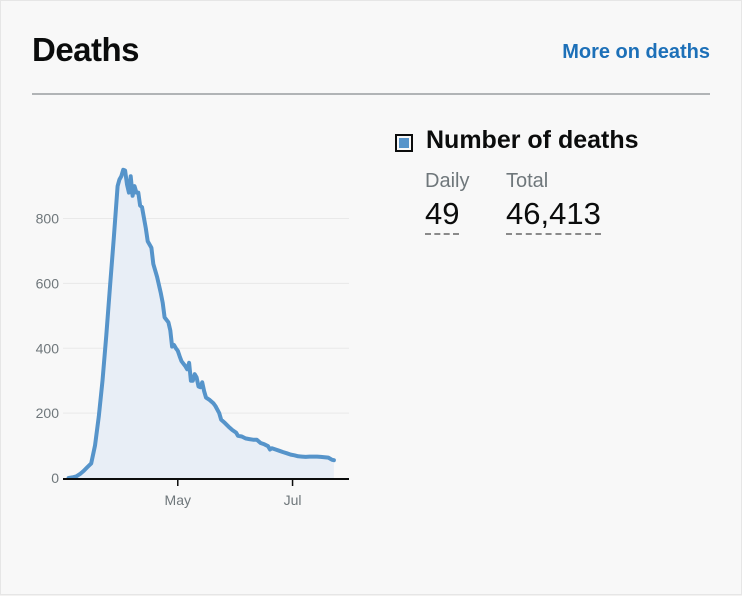 The height and width of the screenshot is (596, 742). What do you see at coordinates (293, 500) in the screenshot?
I see `x-tick-label: Jul` at bounding box center [293, 500].